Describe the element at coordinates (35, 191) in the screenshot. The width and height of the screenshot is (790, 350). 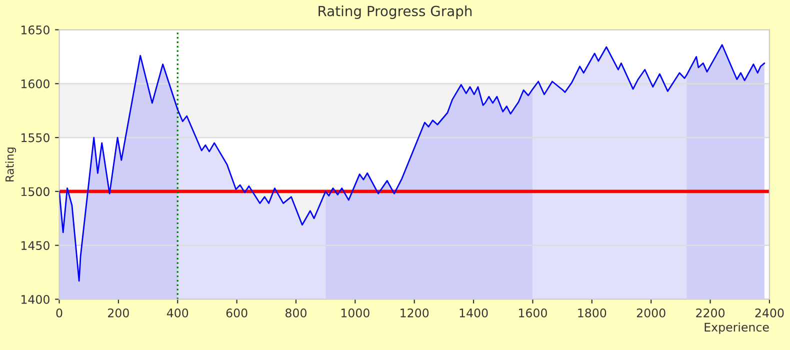
I see `y-tick-label: 1500` at that location.